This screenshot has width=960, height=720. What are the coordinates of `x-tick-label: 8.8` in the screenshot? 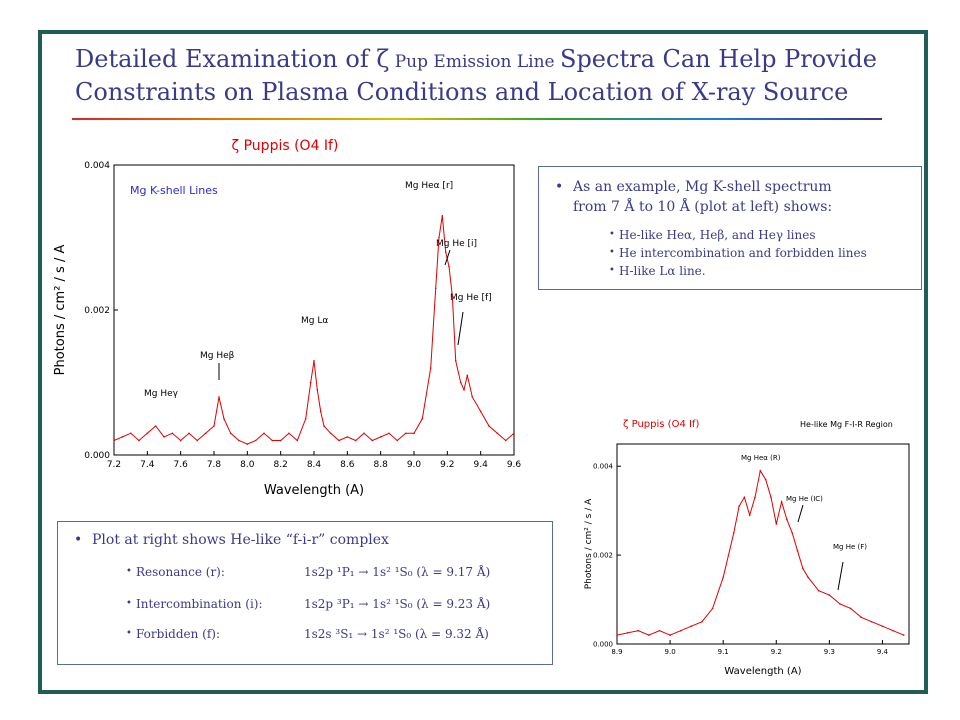 It's located at (381, 465).